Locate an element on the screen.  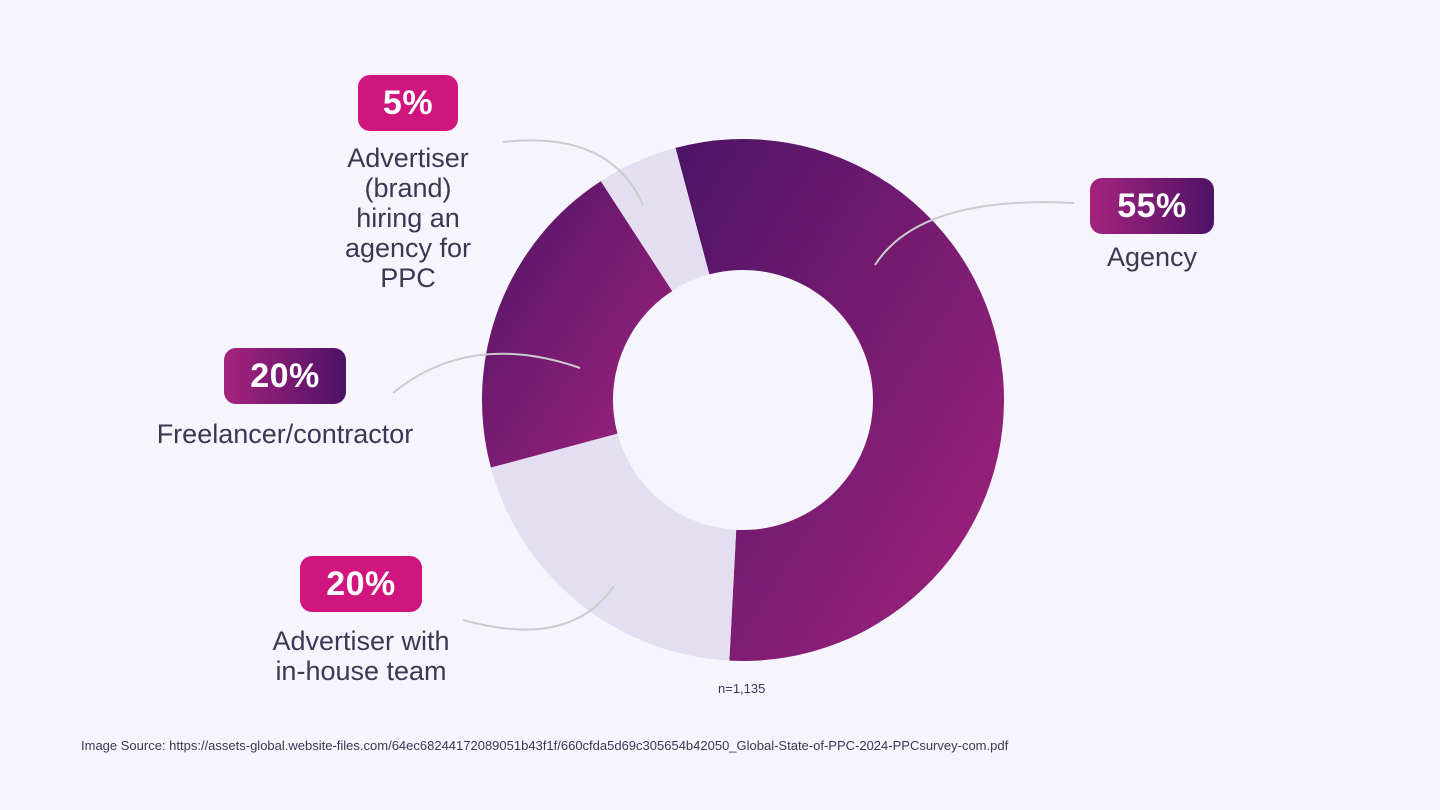
brand-label-line: (brand) is located at coordinates (408, 188).